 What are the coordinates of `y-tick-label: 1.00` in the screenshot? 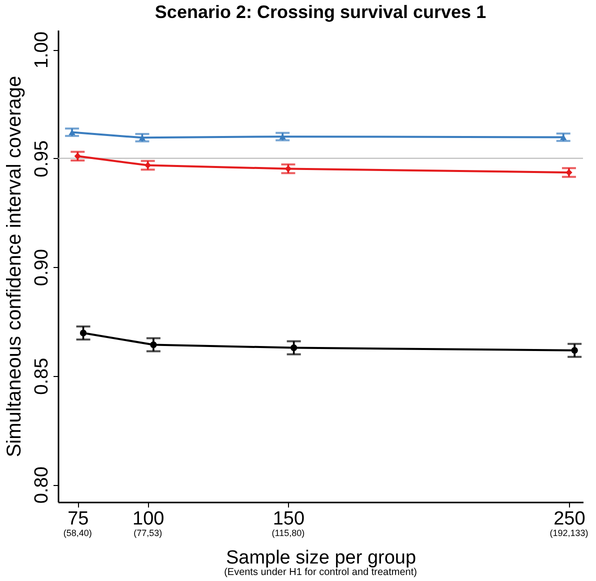 It's located at (42, 50).